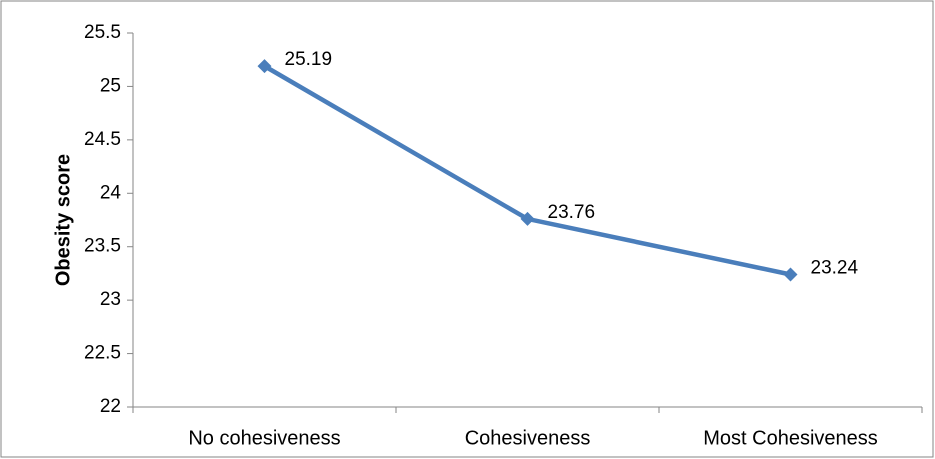 This screenshot has height=459, width=935. Describe the element at coordinates (309, 59) in the screenshot. I see `data-label: 25.19` at that location.